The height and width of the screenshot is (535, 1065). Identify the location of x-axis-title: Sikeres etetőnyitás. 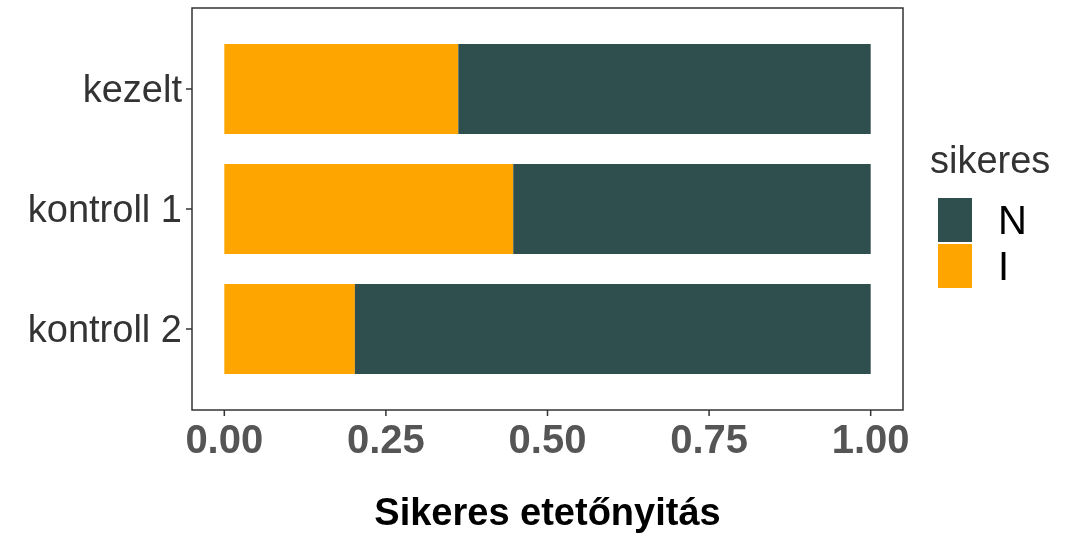
(547, 512).